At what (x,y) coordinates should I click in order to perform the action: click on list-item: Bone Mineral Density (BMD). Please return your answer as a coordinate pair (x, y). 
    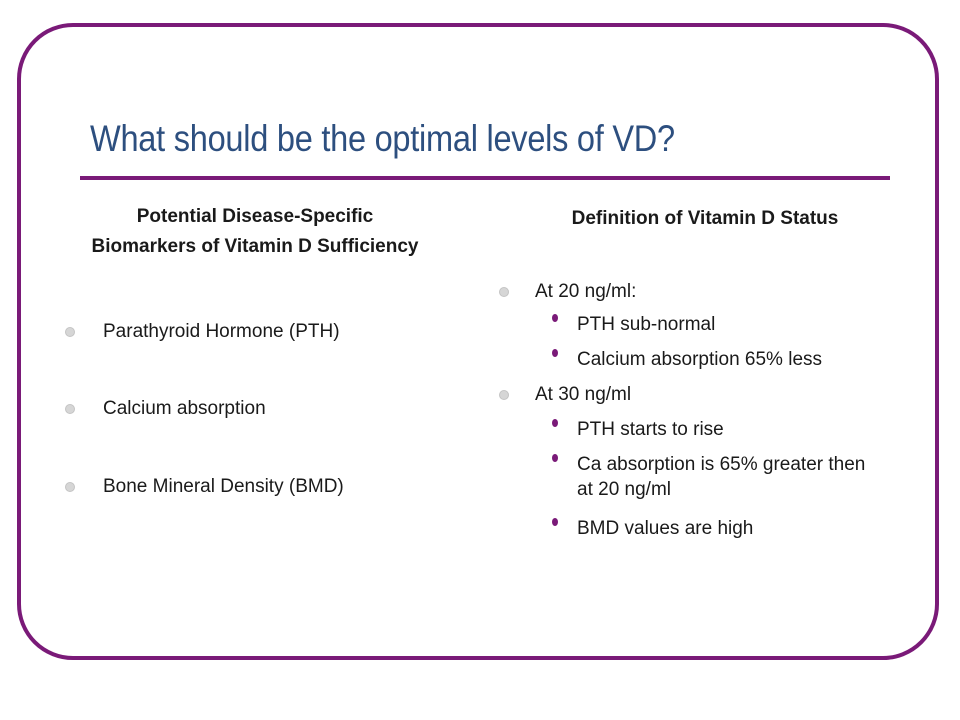
    Looking at the image, I should click on (223, 486).